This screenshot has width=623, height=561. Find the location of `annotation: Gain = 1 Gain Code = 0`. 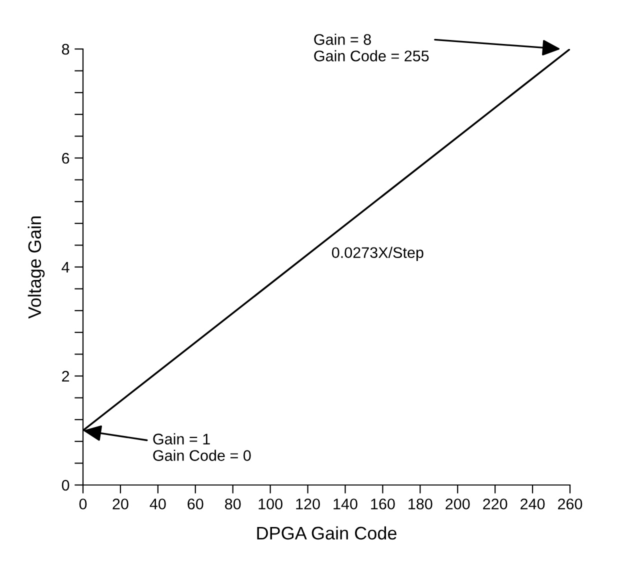

annotation: Gain = 1 Gain Code = 0 is located at coordinates (202, 447).